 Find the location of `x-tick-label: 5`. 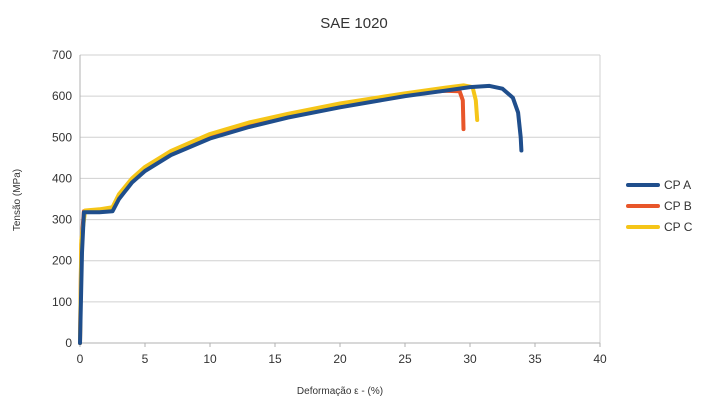

x-tick-label: 5 is located at coordinates (145, 359).